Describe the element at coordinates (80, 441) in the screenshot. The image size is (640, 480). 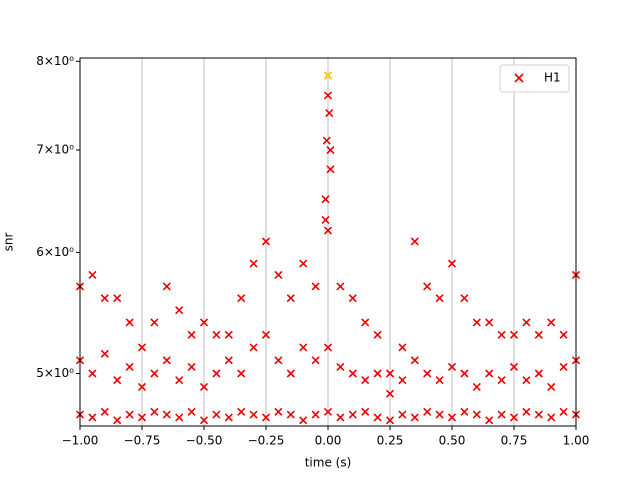
I see `x-tick-label: −1.00` at that location.